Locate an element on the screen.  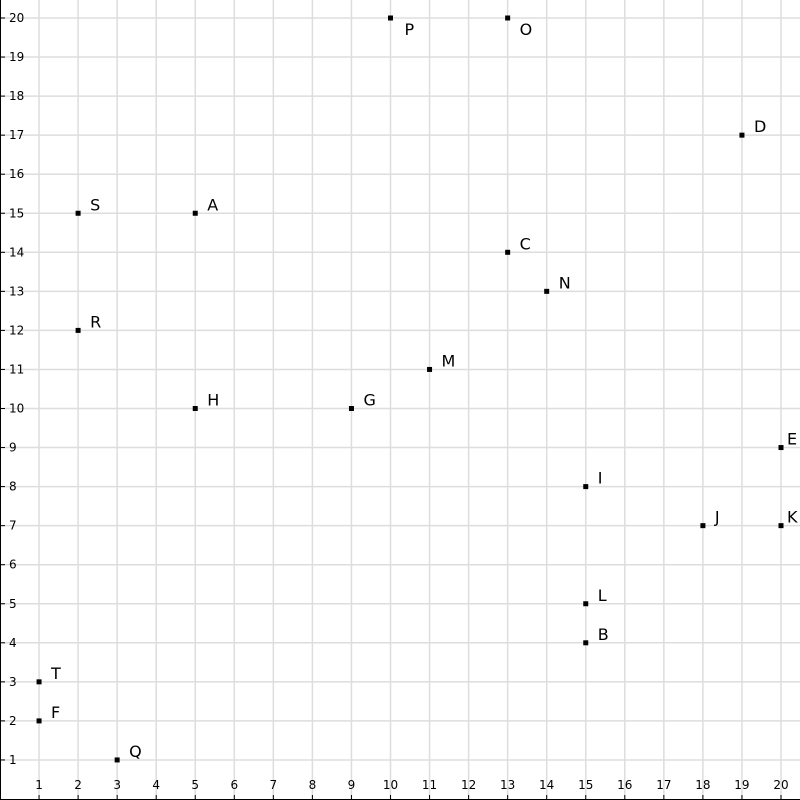
point-marker-g is located at coordinates (351, 408).